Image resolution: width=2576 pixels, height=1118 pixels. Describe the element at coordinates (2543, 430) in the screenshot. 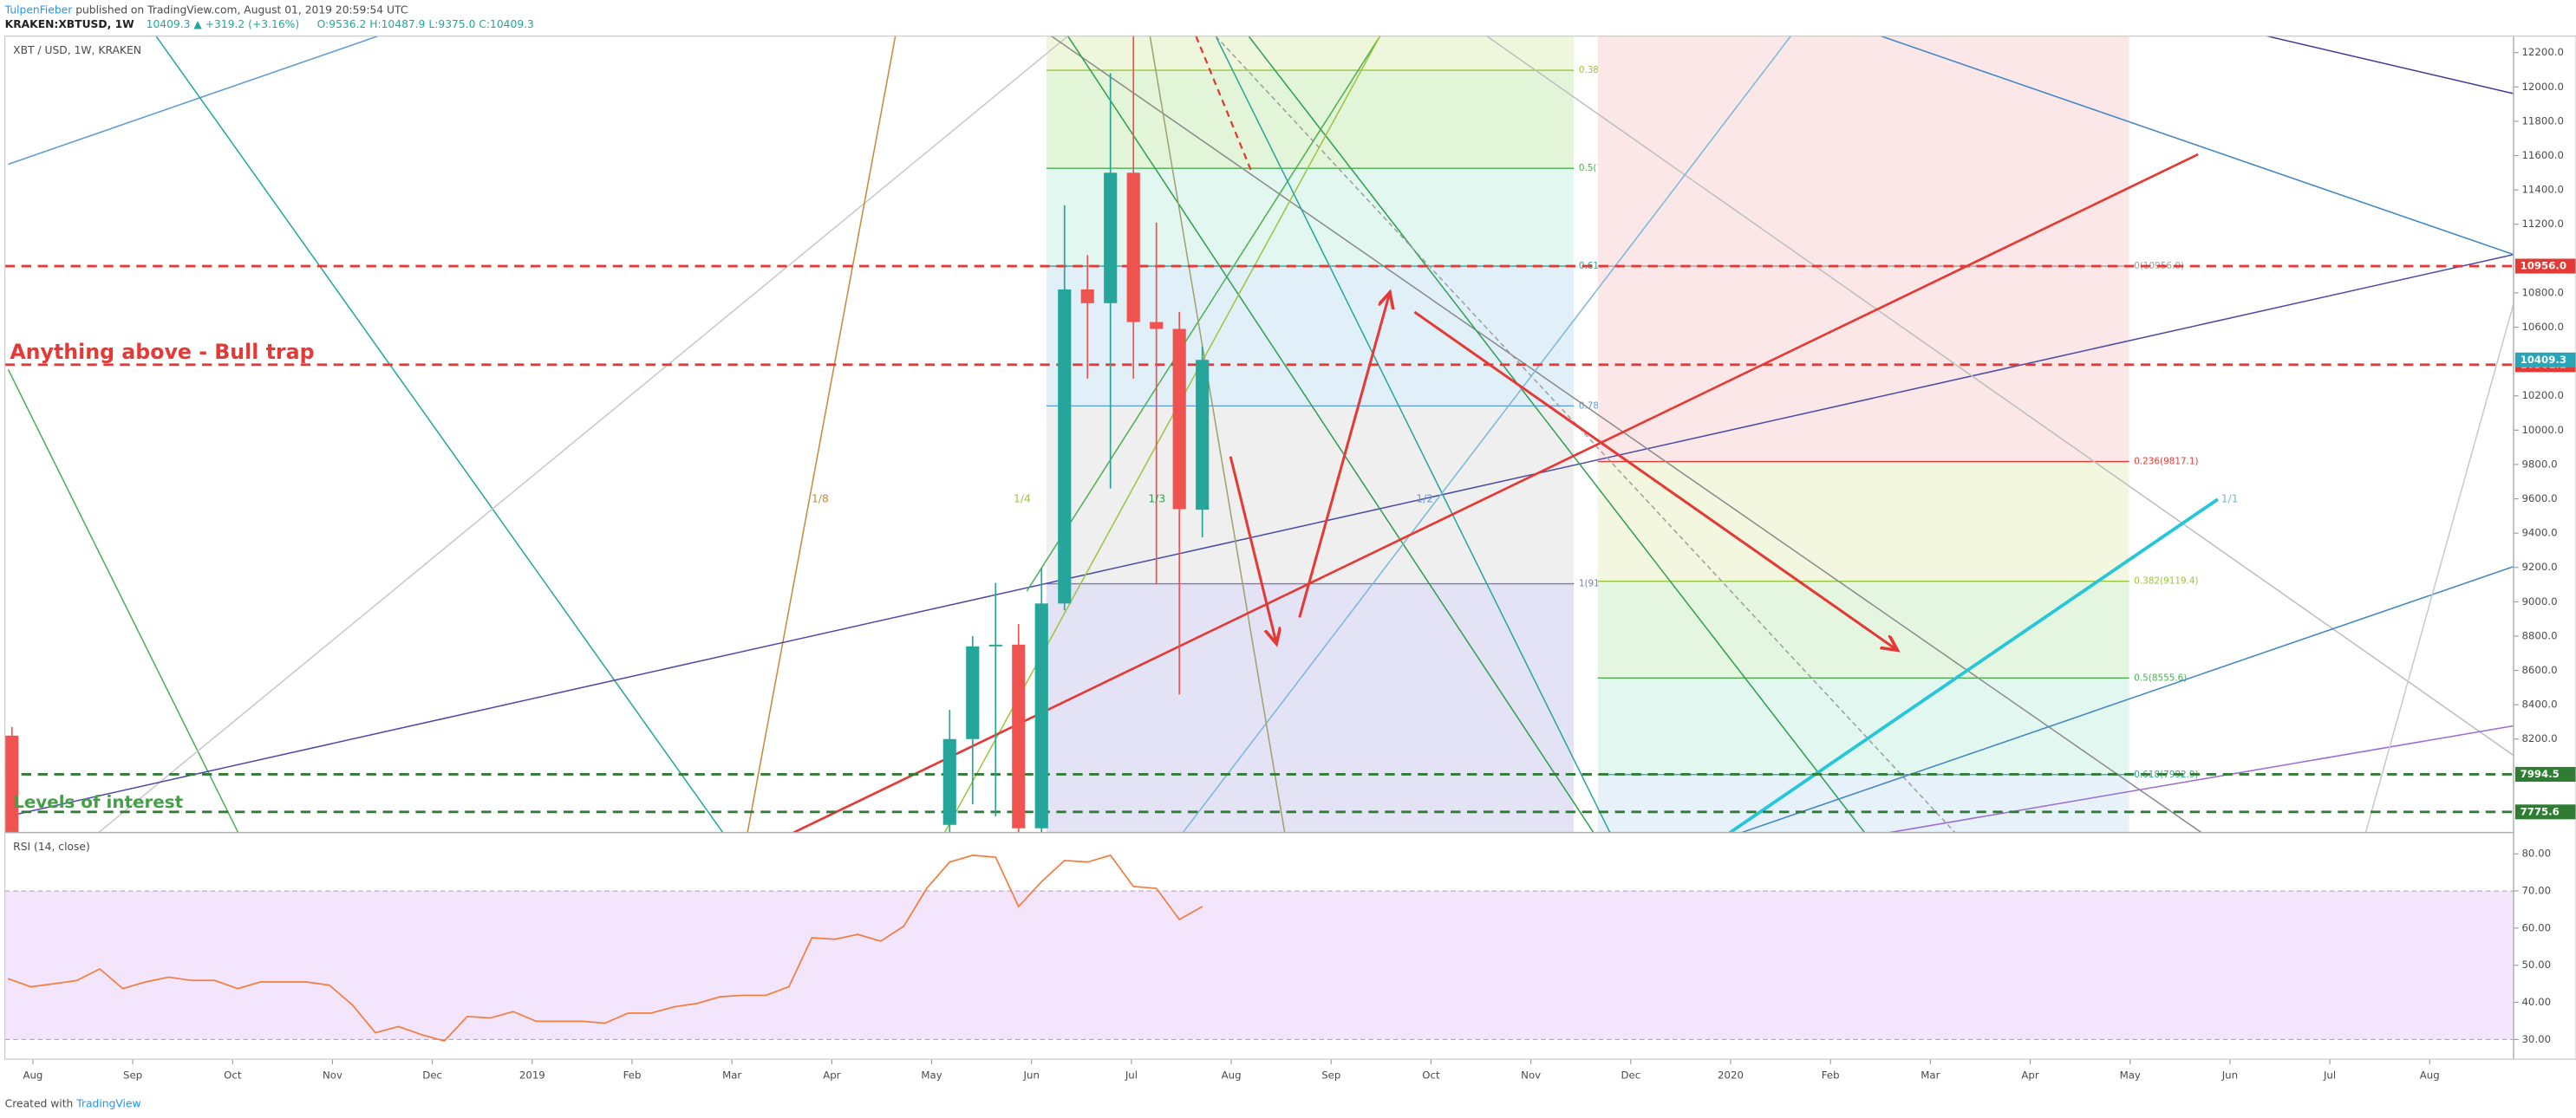

I see `y-tick-label: 10000.0` at that location.